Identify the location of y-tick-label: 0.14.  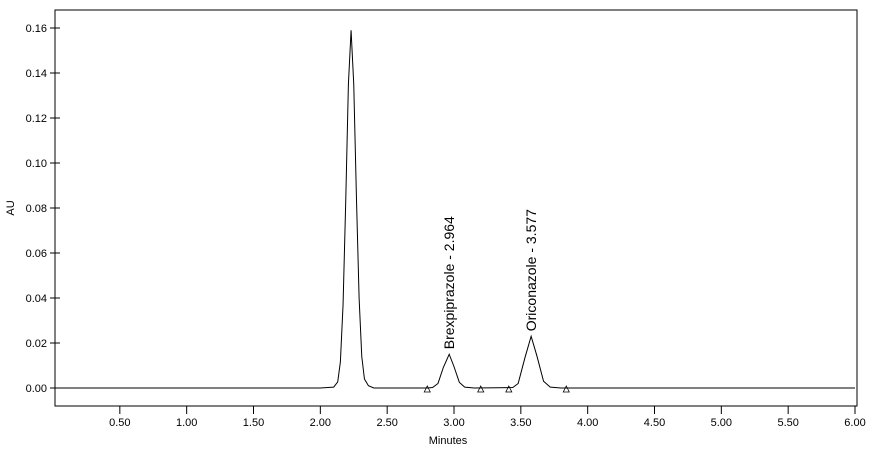
(36, 74).